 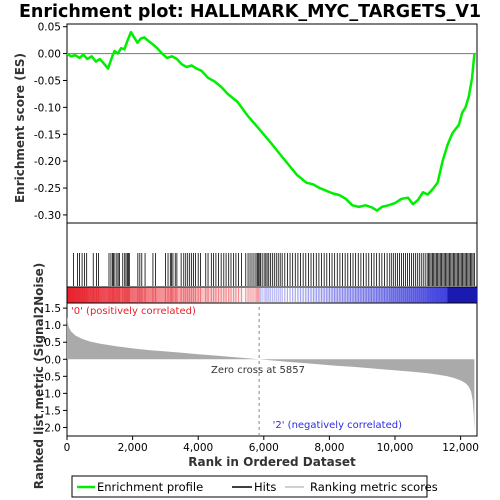 I want to click on es-y-tick-label: 0.00, so click(x=49, y=55).